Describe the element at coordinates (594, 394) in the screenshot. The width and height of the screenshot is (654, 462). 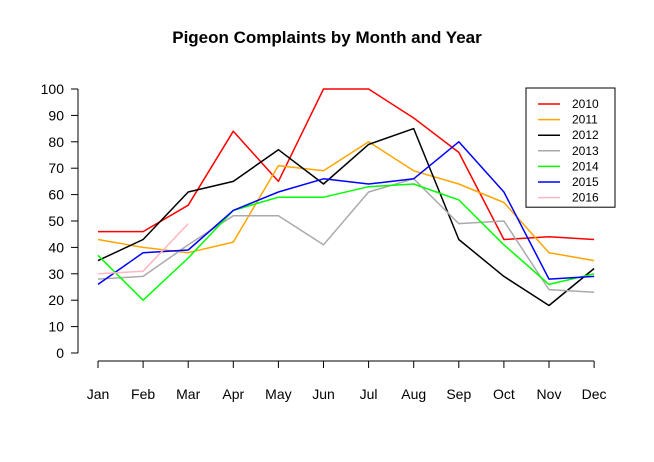
I see `x-tick-label: Dec` at that location.